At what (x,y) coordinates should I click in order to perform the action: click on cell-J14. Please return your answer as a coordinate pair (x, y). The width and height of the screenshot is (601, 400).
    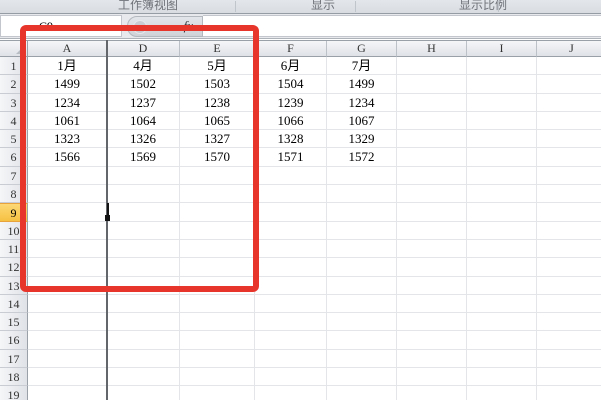
    Looking at the image, I should click on (569, 304).